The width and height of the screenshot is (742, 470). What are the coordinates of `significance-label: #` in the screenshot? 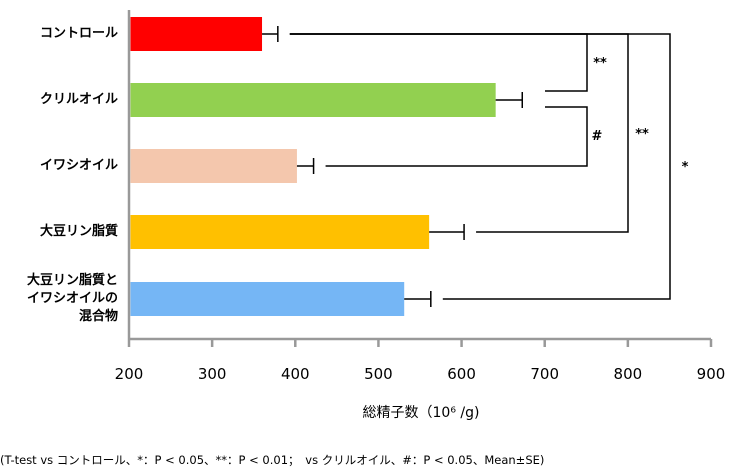 It's located at (597, 136).